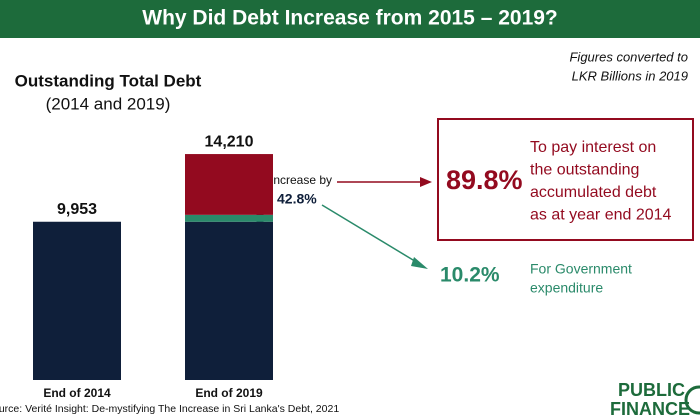 This screenshot has height=420, width=700. What do you see at coordinates (630, 75) in the screenshot?
I see `note: LKR Billions in 2019` at bounding box center [630, 75].